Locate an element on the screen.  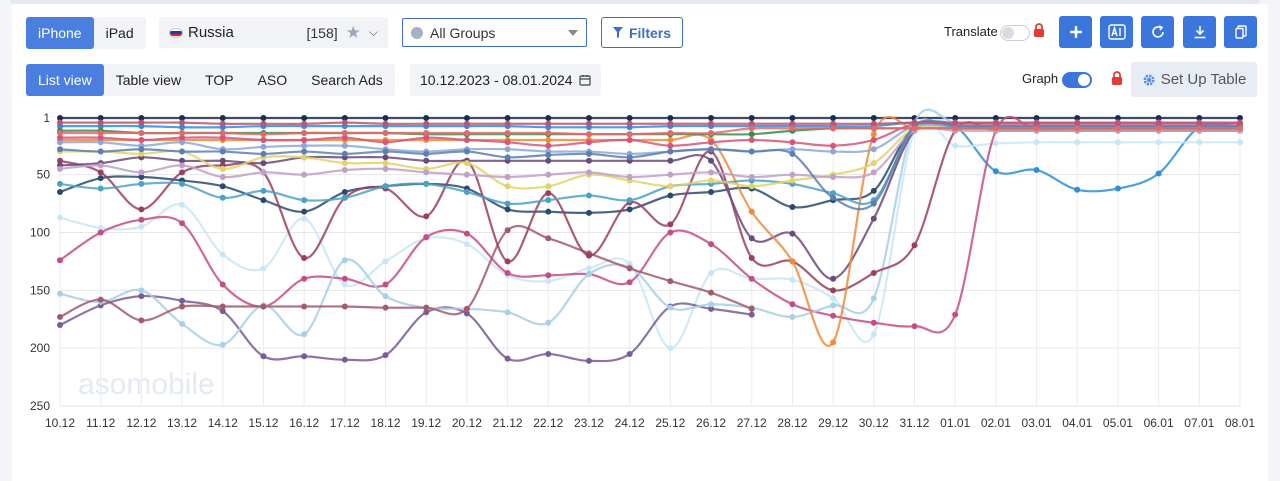
tab-table-view: Table view is located at coordinates (148, 80).